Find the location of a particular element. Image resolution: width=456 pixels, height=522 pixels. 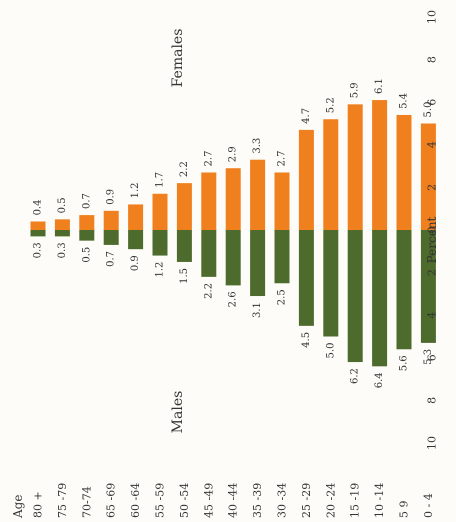

age-tick-label-4: 60 -64 is located at coordinates (135, 500).